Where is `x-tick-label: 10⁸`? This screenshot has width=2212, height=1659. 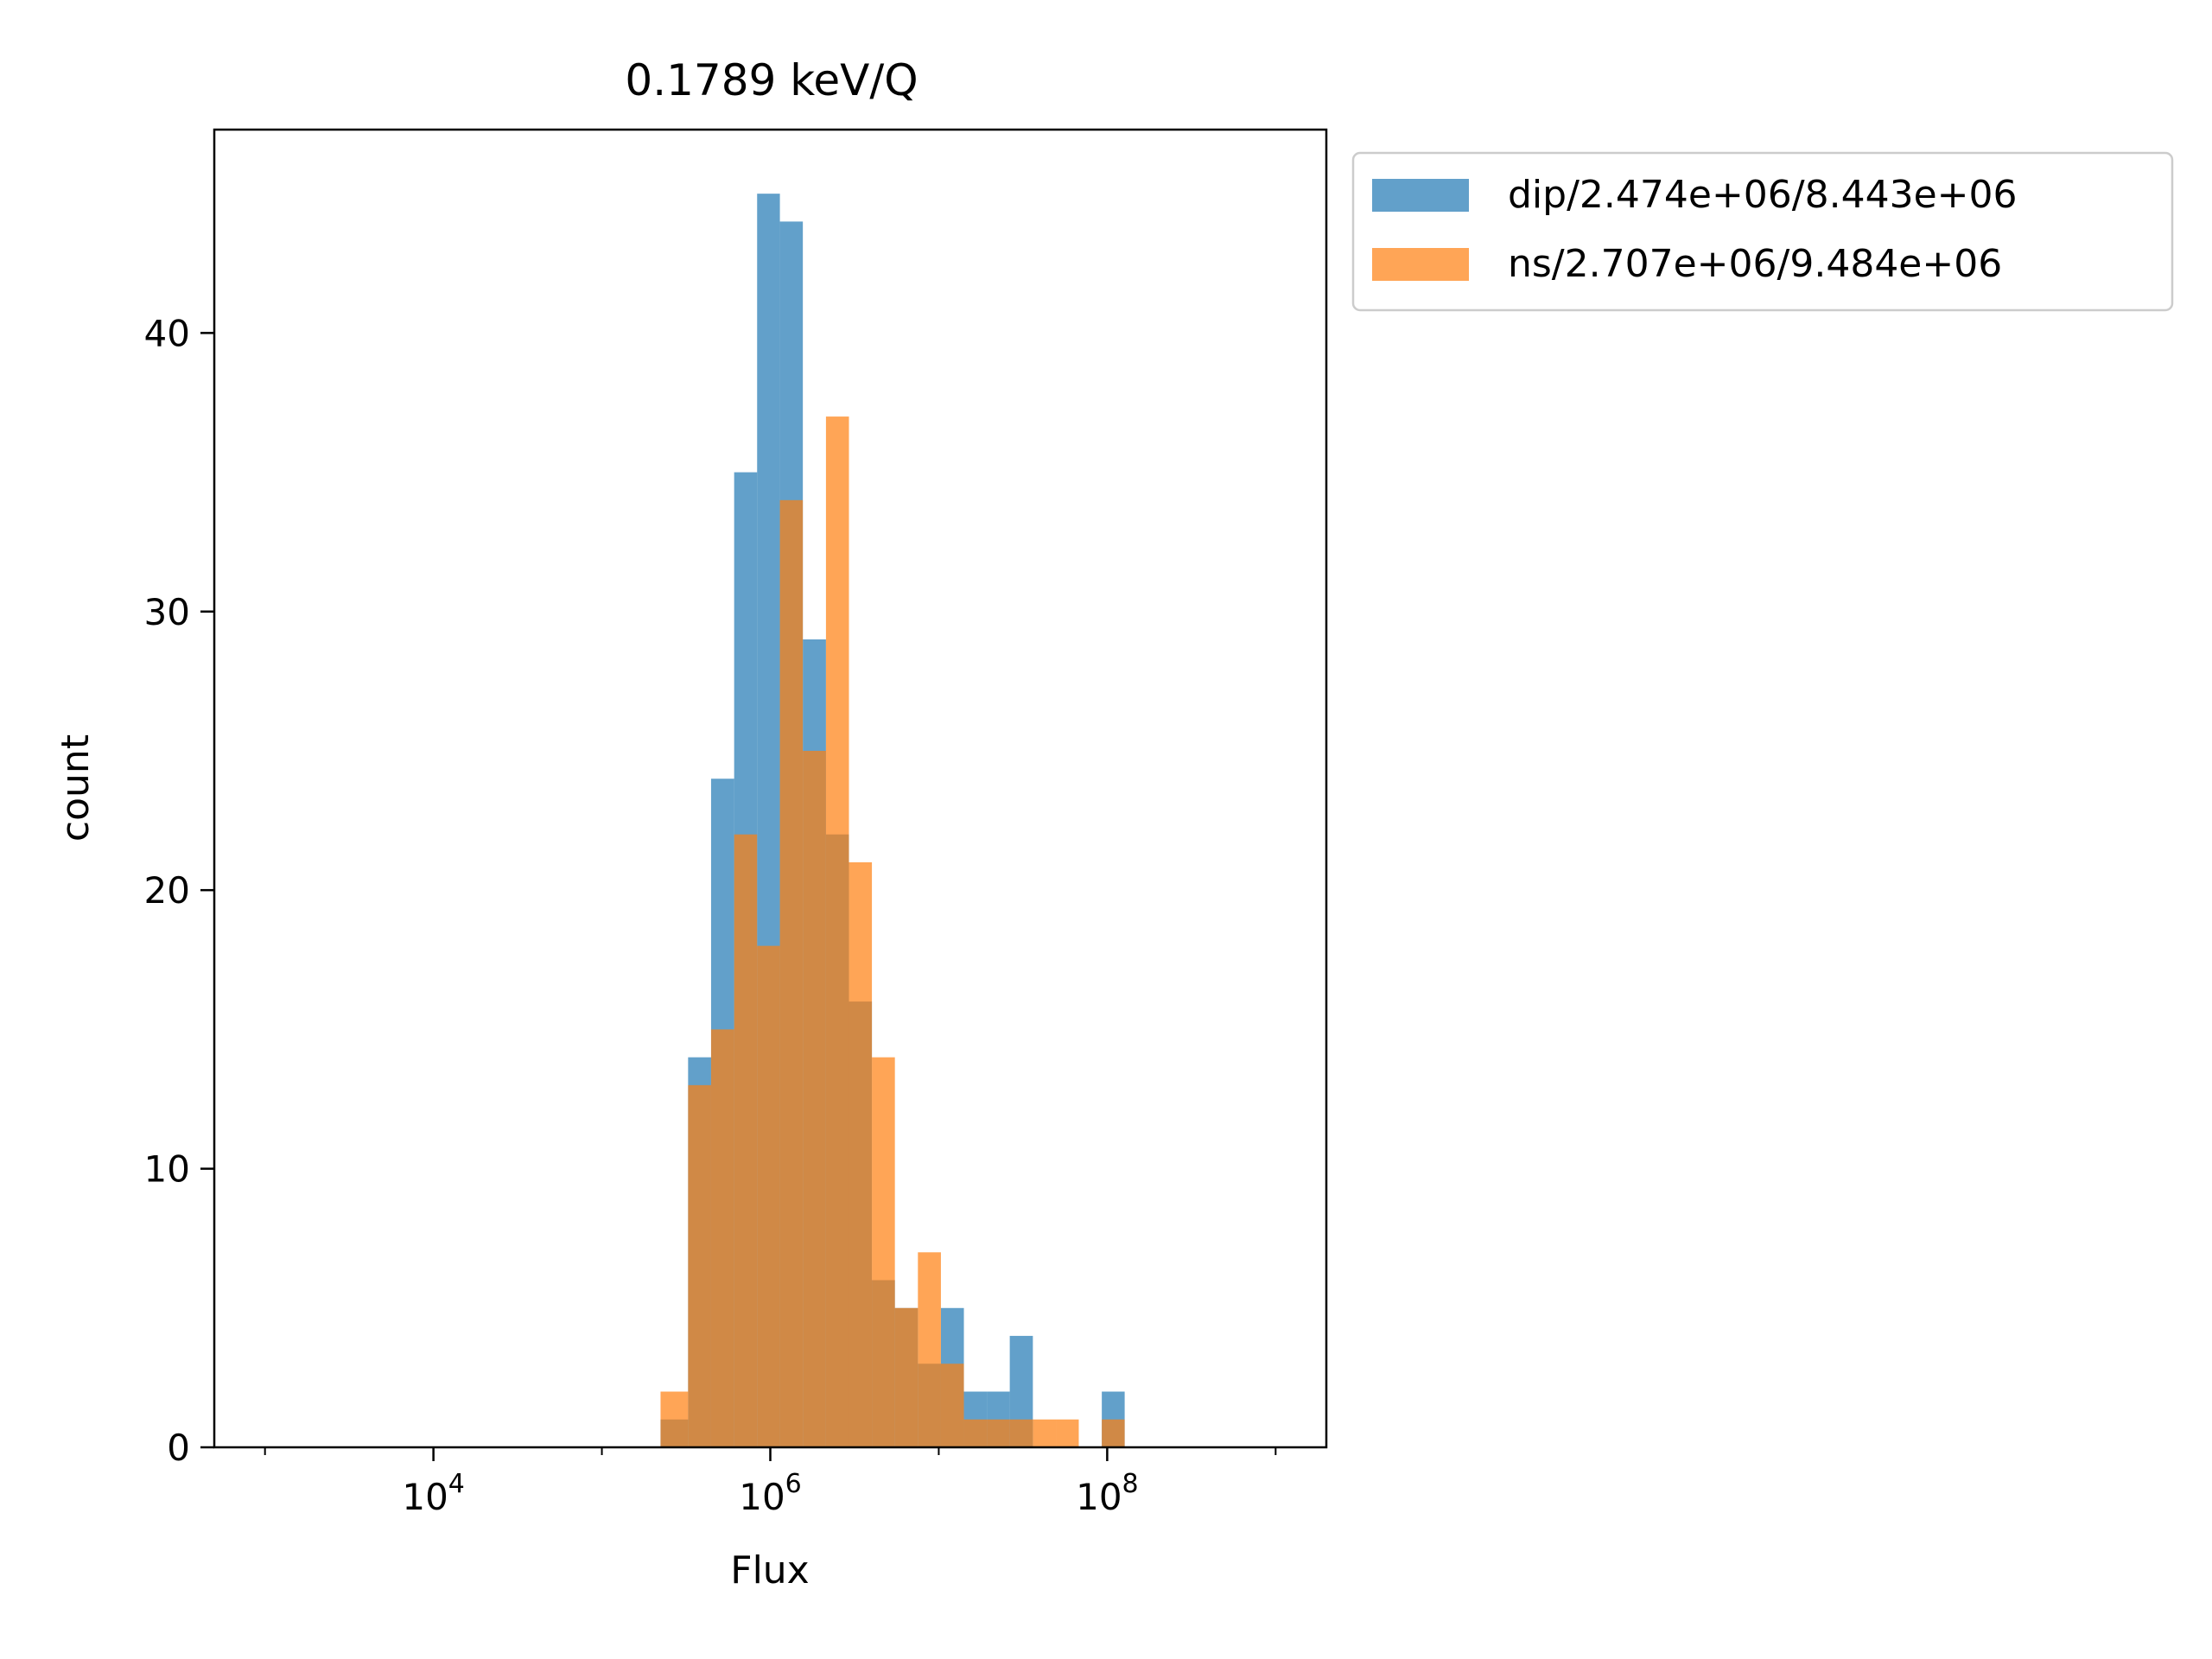 x-tick-label: 10⁸ is located at coordinates (1107, 1493).